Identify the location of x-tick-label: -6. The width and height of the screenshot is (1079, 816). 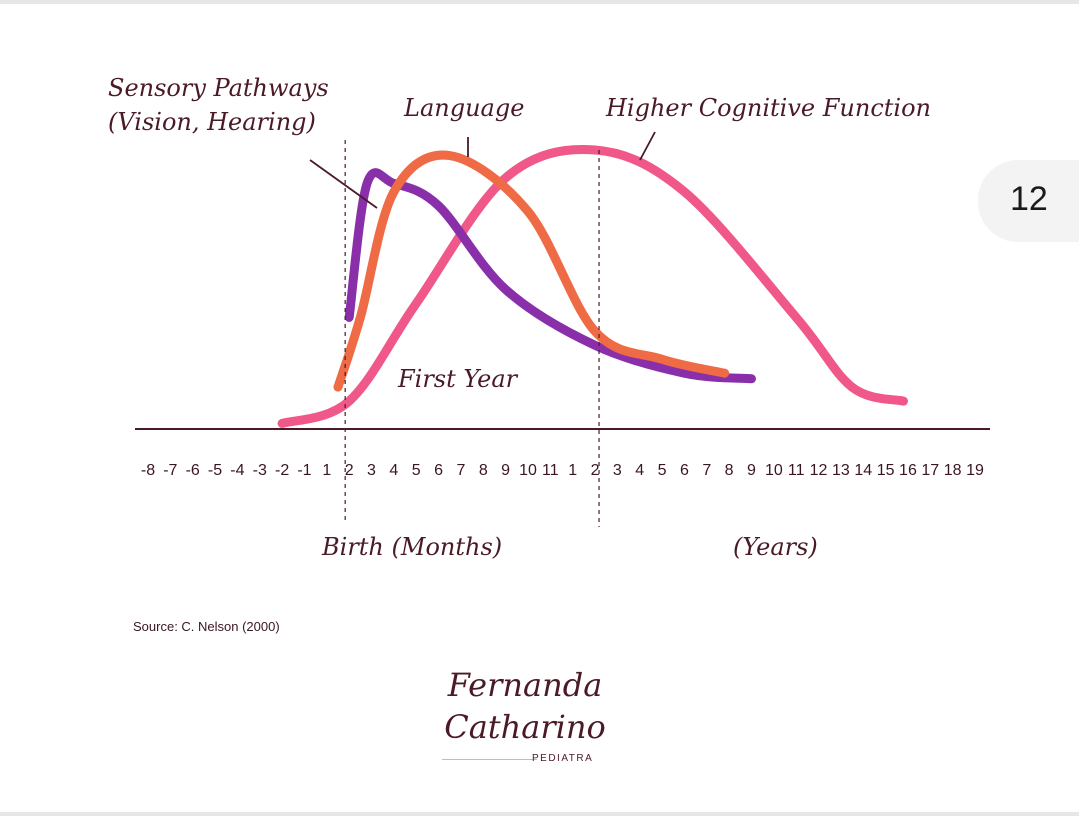
(193, 470).